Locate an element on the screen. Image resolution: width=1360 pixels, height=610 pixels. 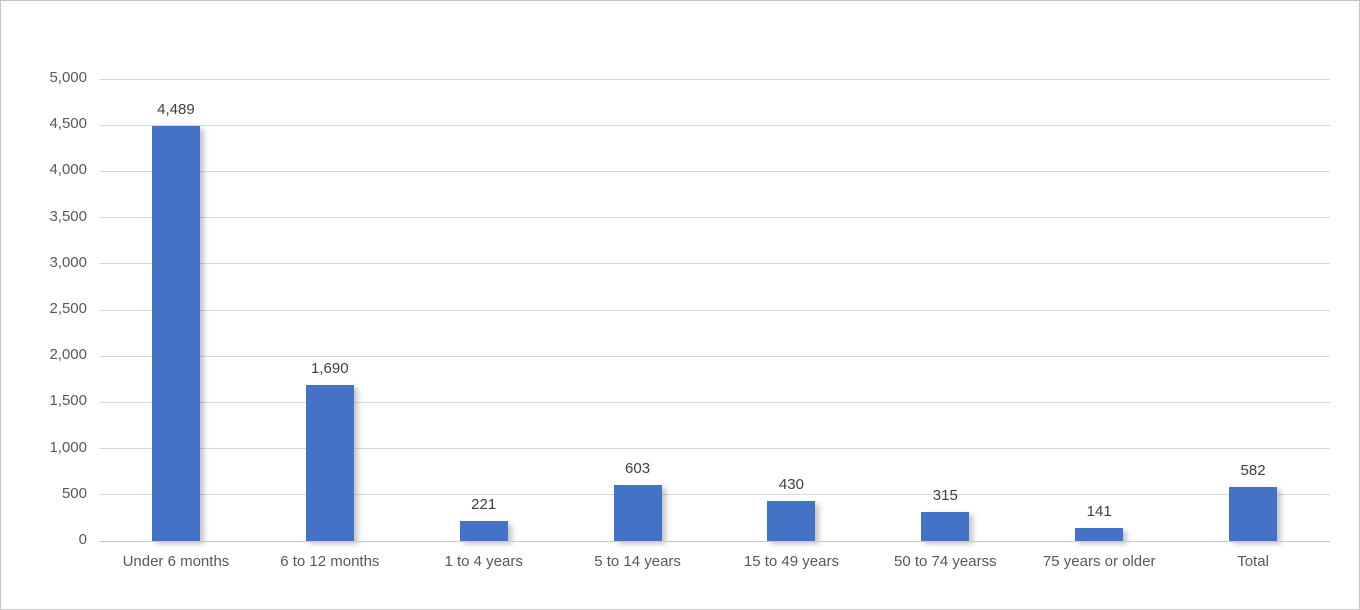
data-label: 141 is located at coordinates (1099, 511).